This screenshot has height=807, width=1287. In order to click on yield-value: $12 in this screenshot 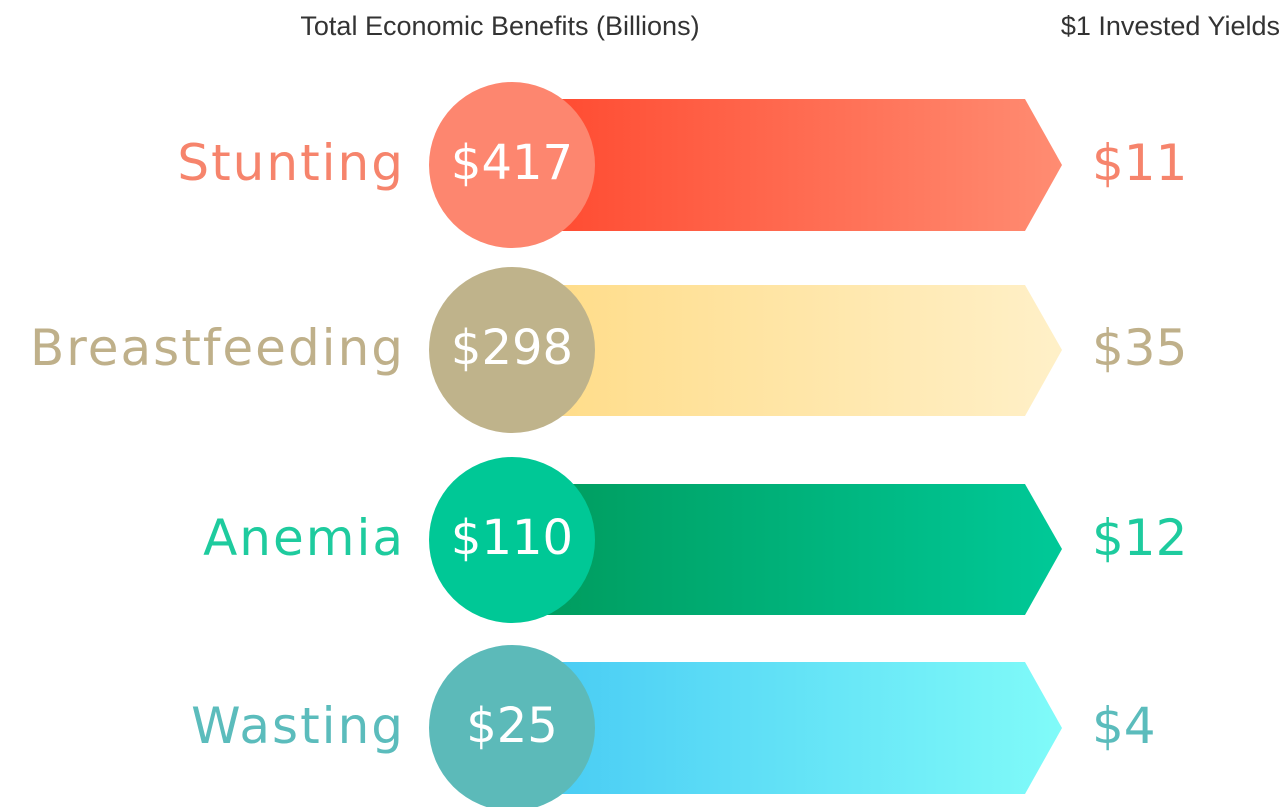, I will do `click(1139, 538)`.